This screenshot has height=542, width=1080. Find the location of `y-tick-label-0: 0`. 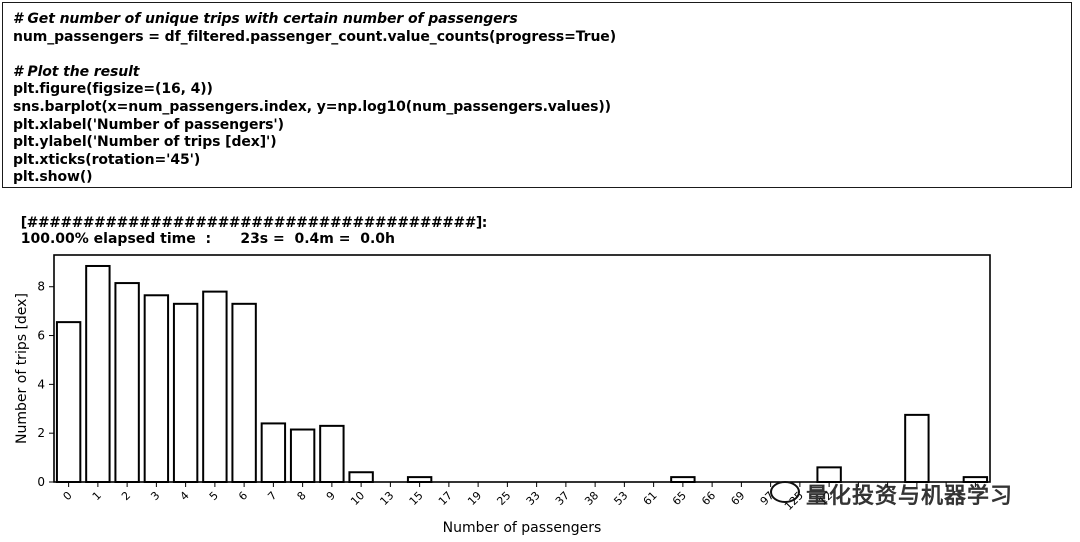

y-tick-label-0: 0 is located at coordinates (41, 482).